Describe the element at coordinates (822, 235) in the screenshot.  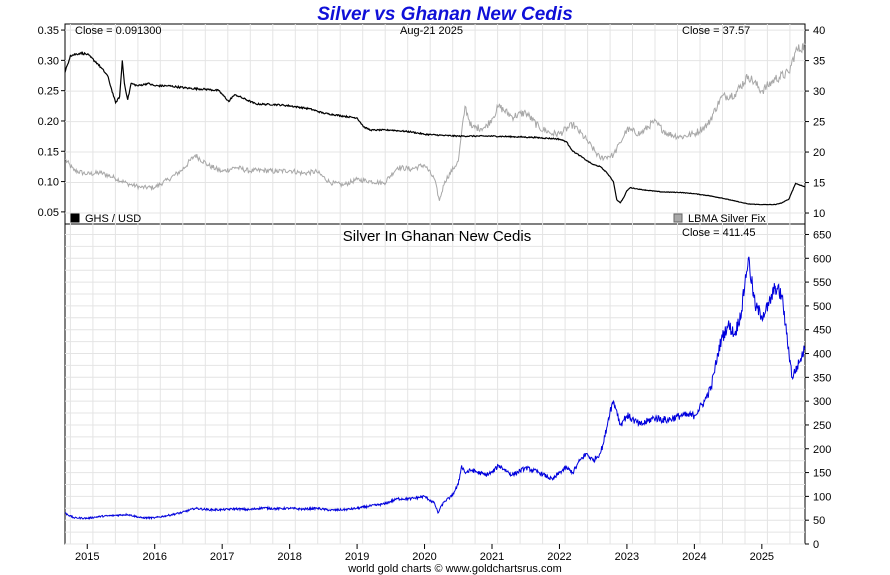
I see `y-tick-label: 650` at that location.